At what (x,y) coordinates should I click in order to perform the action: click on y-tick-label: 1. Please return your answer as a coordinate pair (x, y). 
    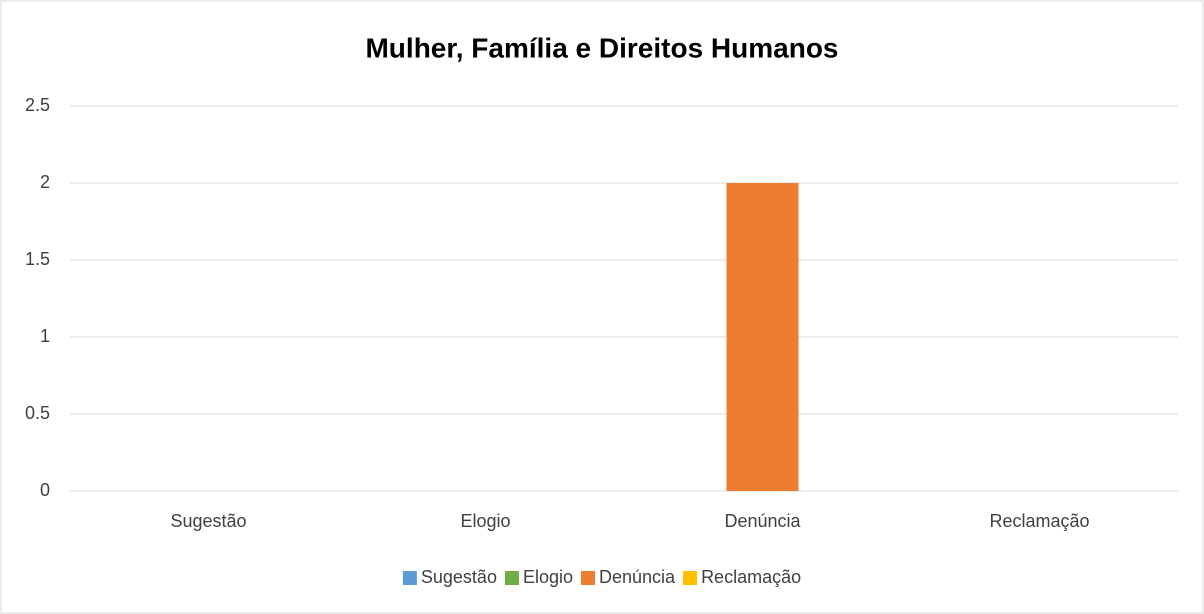
    Looking at the image, I should click on (45, 336).